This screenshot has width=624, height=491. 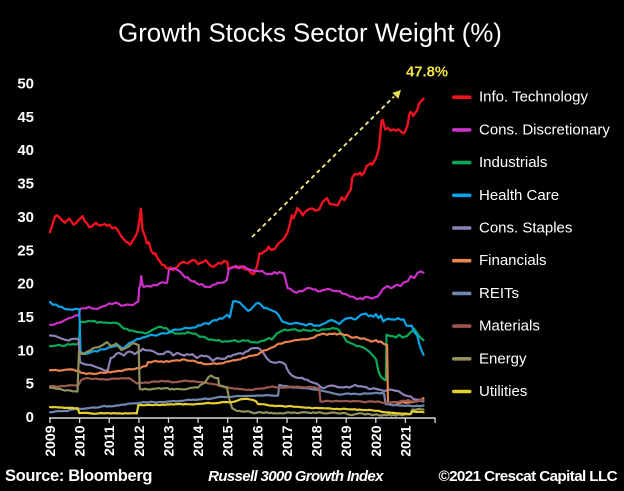 I want to click on svg-text: 2009, so click(x=50, y=440).